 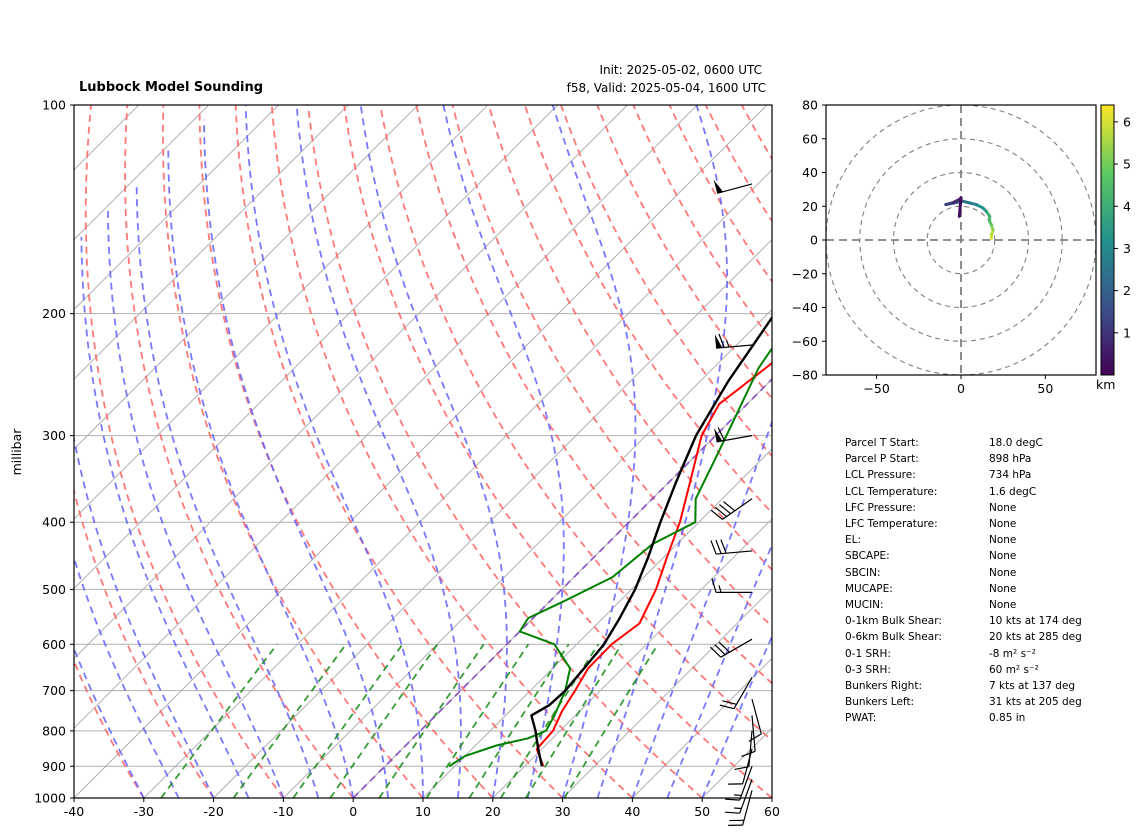 What do you see at coordinates (853, 540) in the screenshot?
I see `param-label: EL:` at bounding box center [853, 540].